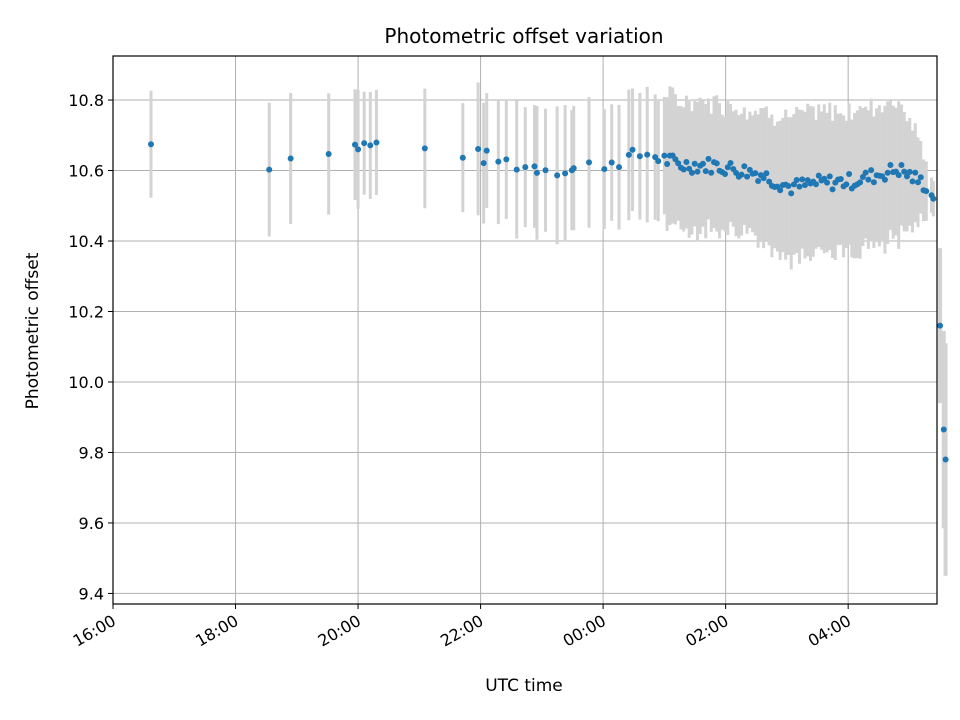 The height and width of the screenshot is (720, 960). What do you see at coordinates (706, 631) in the screenshot?
I see `x-tick-label: 02:00` at bounding box center [706, 631].